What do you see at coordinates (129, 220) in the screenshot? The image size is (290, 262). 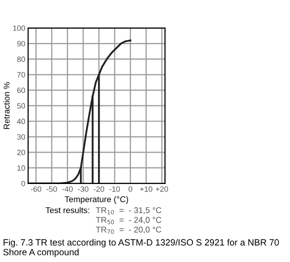 I see `text: TR$_{50}$ = - 24,0 °C` at bounding box center [129, 220].